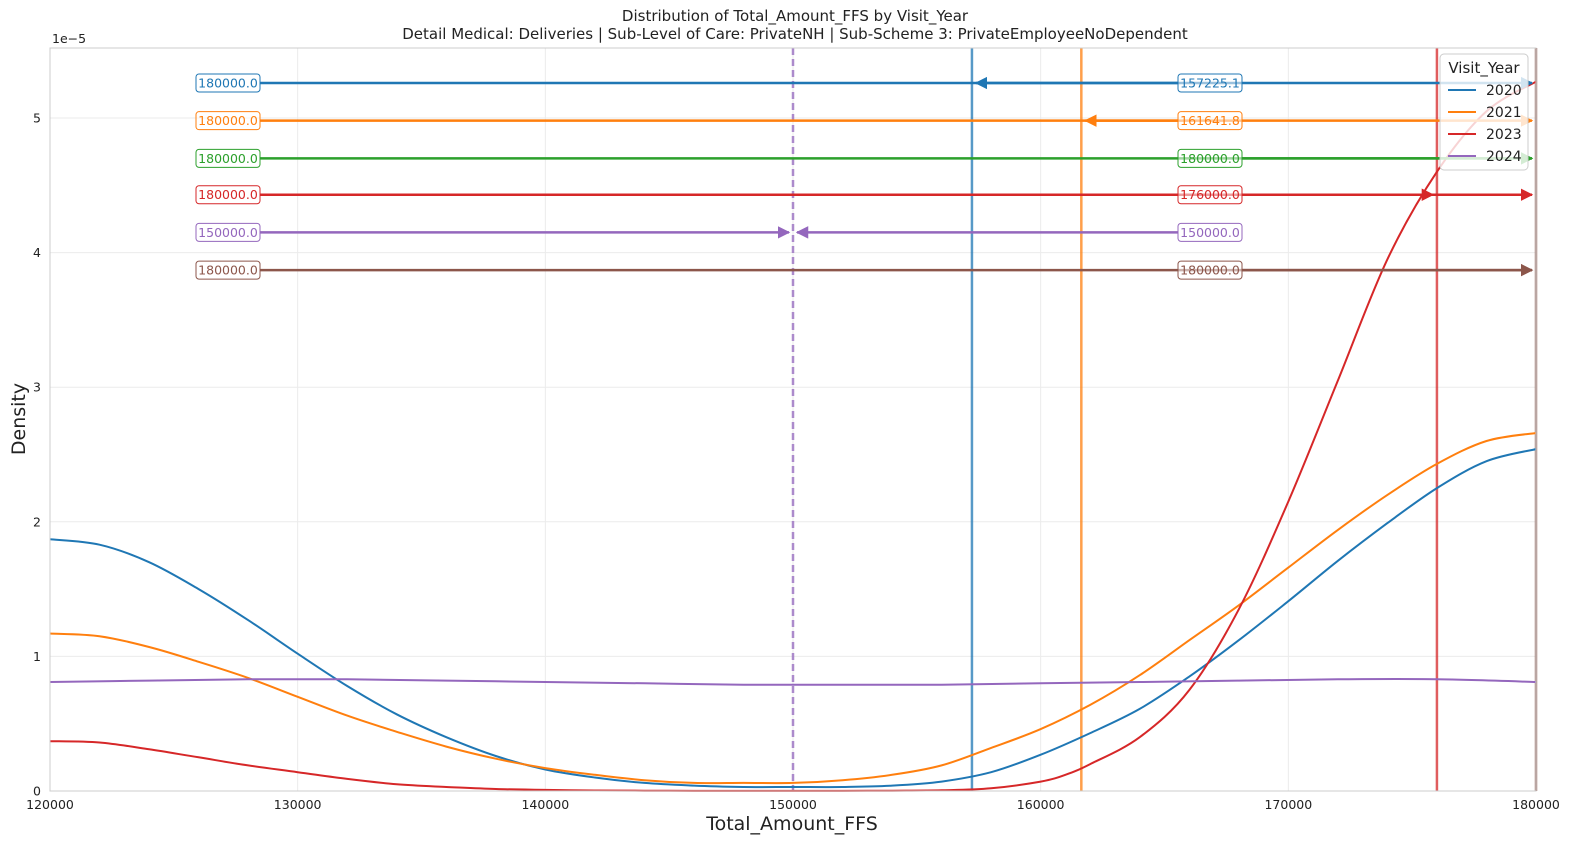 The width and height of the screenshot is (1590, 857). Describe the element at coordinates (793, 682) in the screenshot. I see `series-line-2024` at that location.